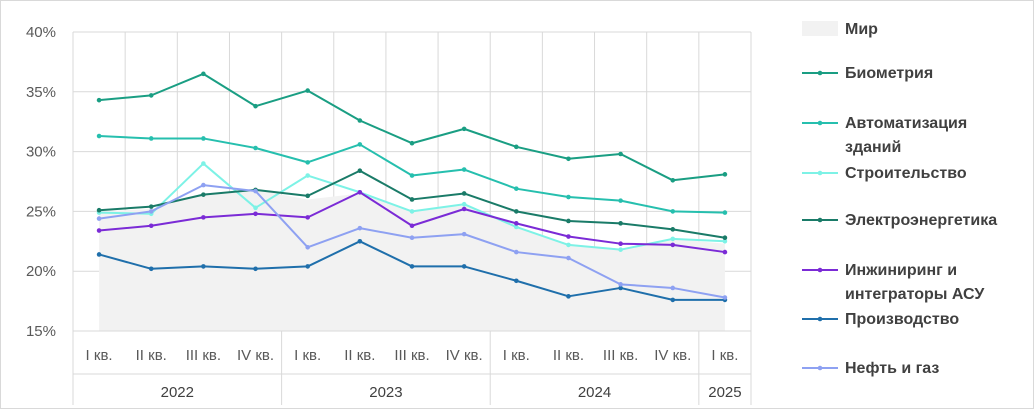  Describe the element at coordinates (861, 29) in the screenshot. I see `legend-label-mir: Мир` at that location.